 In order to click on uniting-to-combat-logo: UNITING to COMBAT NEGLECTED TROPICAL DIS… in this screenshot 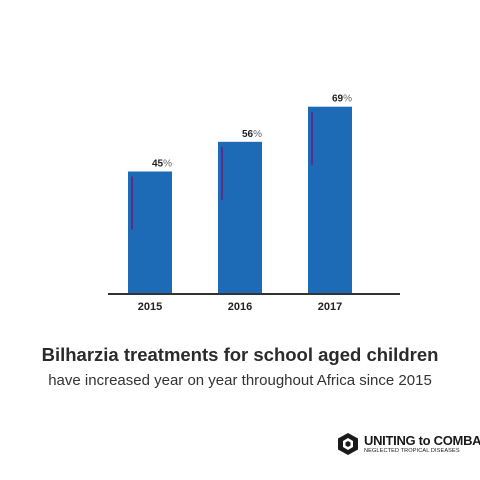, I will do `click(408, 447)`.